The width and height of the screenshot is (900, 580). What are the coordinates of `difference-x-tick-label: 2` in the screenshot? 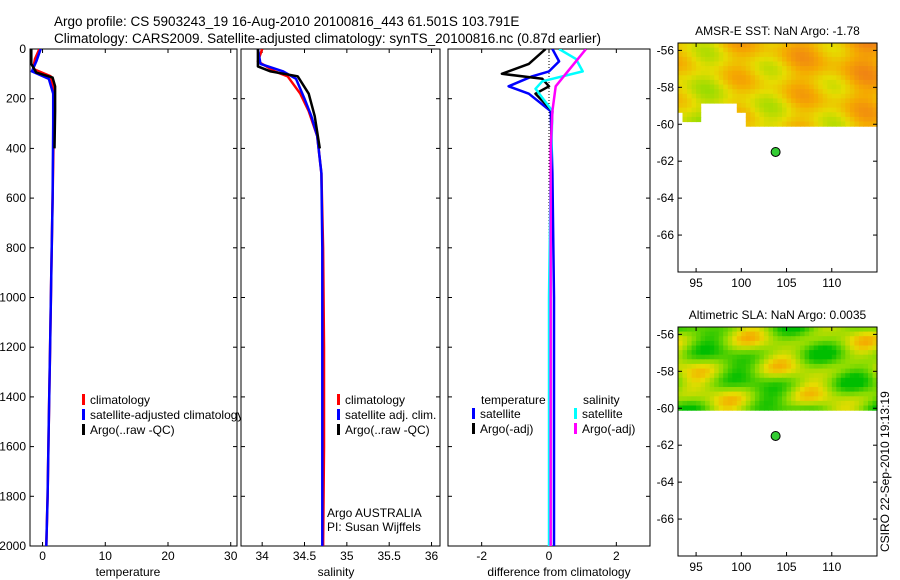 It's located at (616, 556).